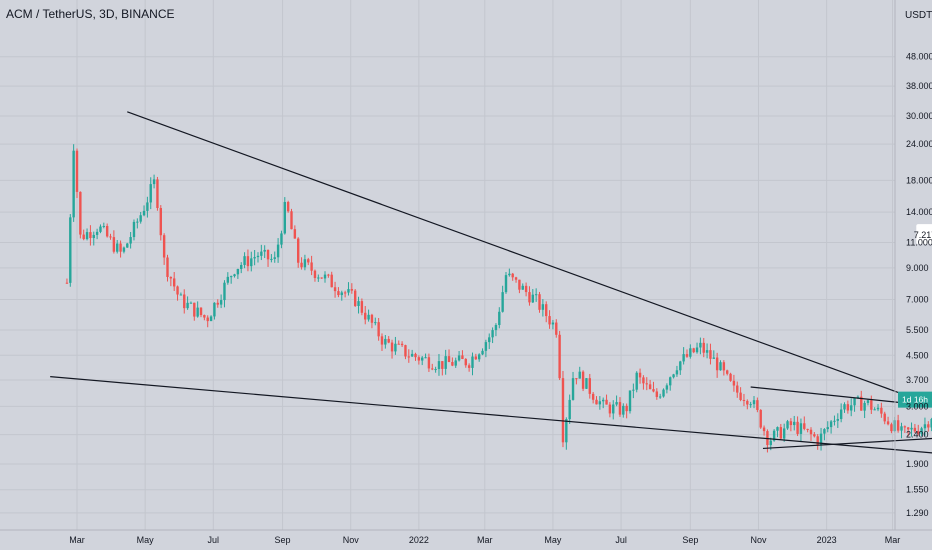 The width and height of the screenshot is (932, 550). What do you see at coordinates (90, 14) in the screenshot?
I see `chart-title: ACM / TetherUS, 3D, BINANCE` at bounding box center [90, 14].